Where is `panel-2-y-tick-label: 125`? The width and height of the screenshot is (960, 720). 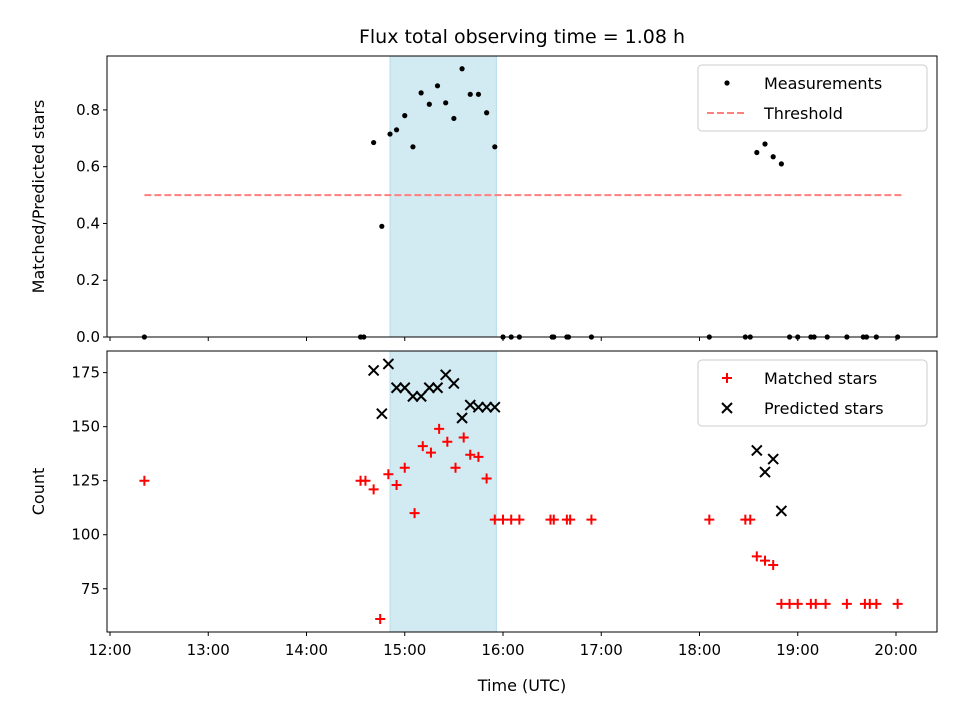 panel-2-y-tick-label: 125 is located at coordinates (85, 481).